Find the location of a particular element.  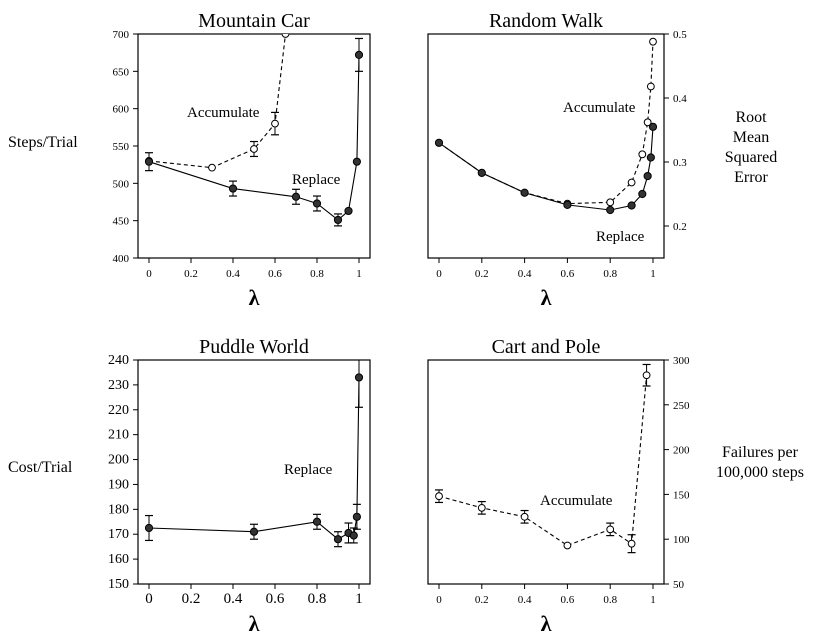

random-walk-ylabel-line-2: Mean is located at coordinates (751, 137).